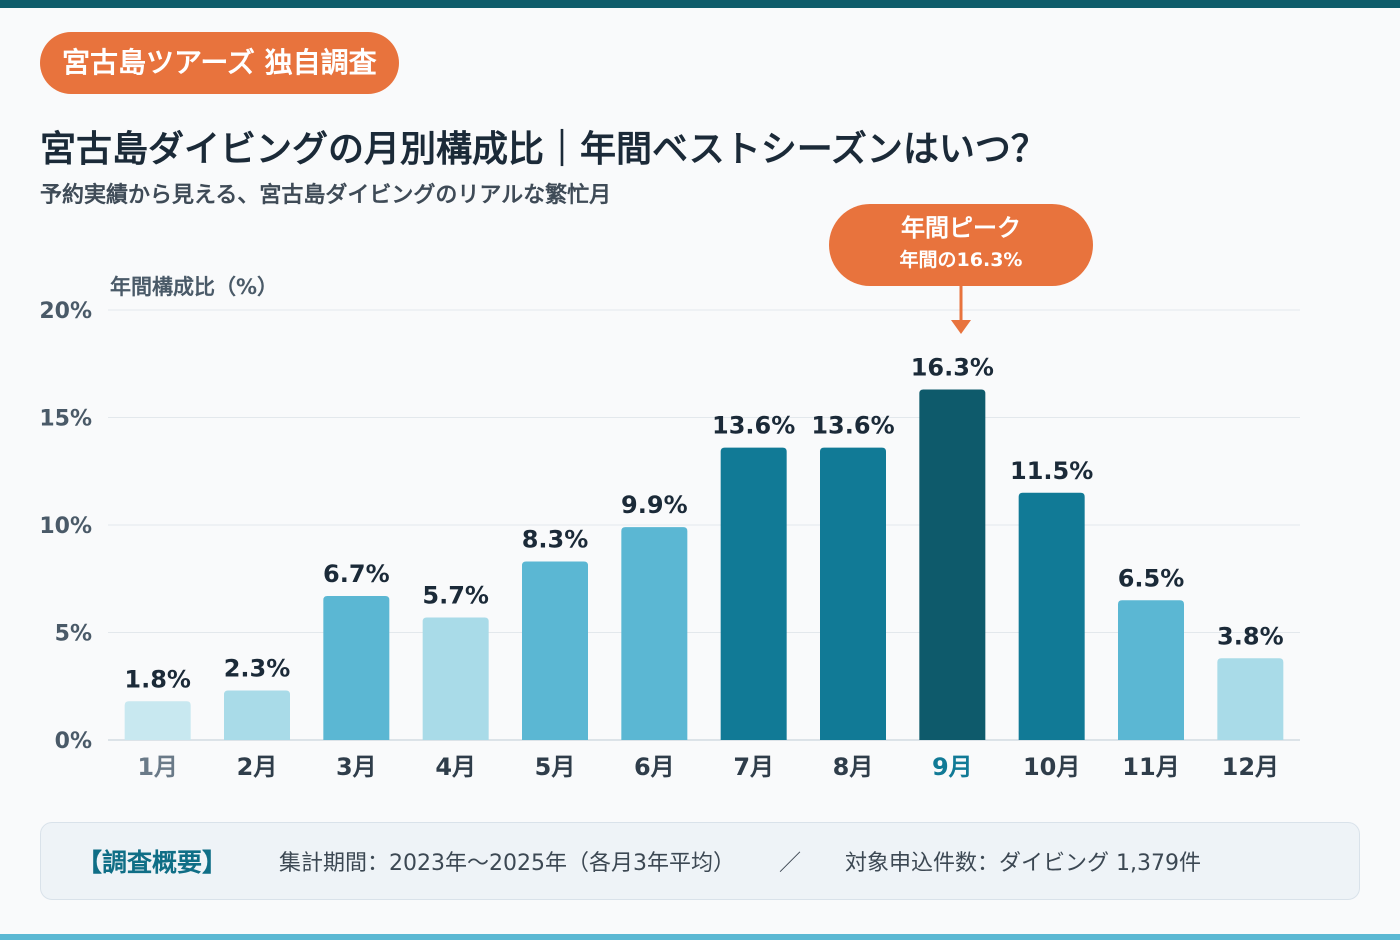 The height and width of the screenshot is (940, 1400). I want to click on y-tick-label: 10%, so click(65, 526).